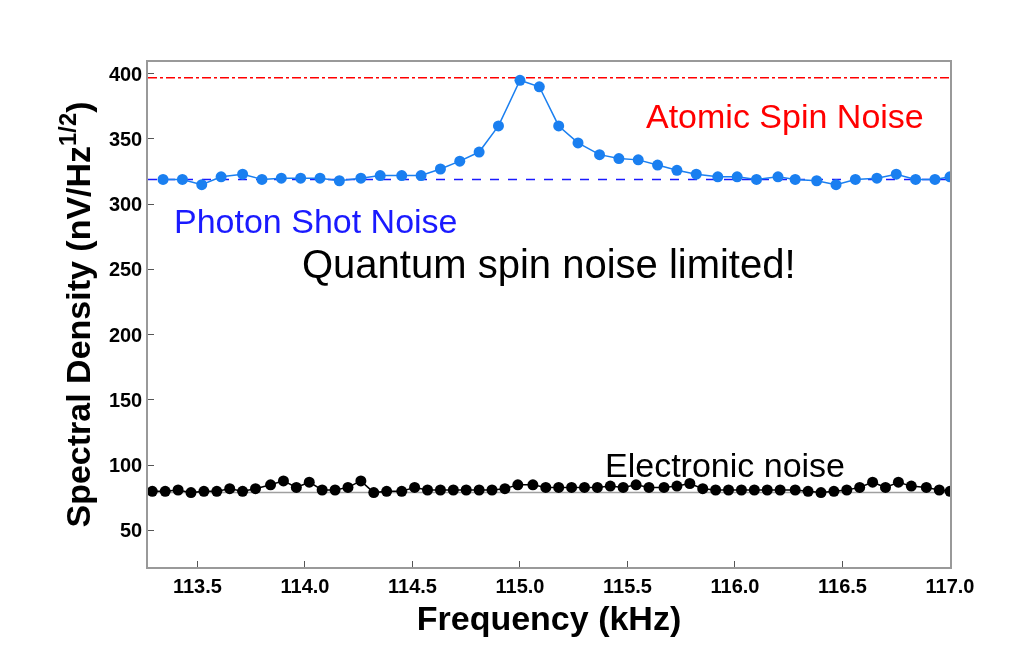 The image size is (1015, 659). I want to click on ref-line-label: Electronic noise, so click(725, 465).